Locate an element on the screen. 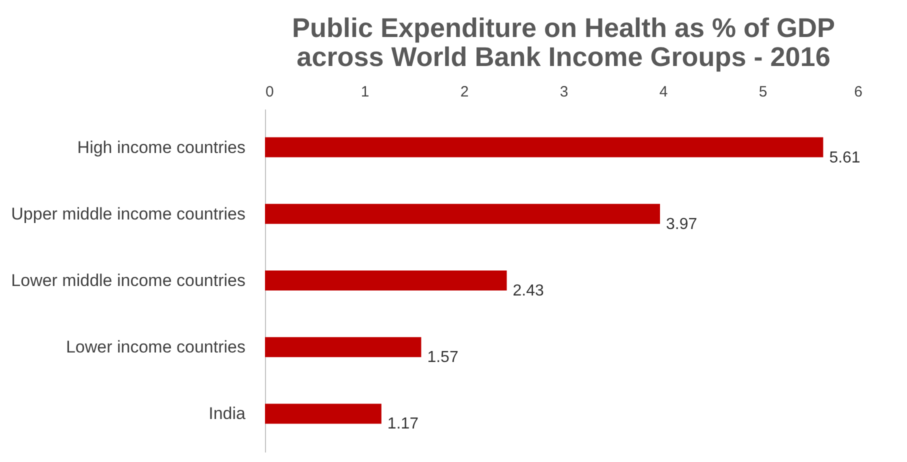  data-label: 1.57 is located at coordinates (442, 357).